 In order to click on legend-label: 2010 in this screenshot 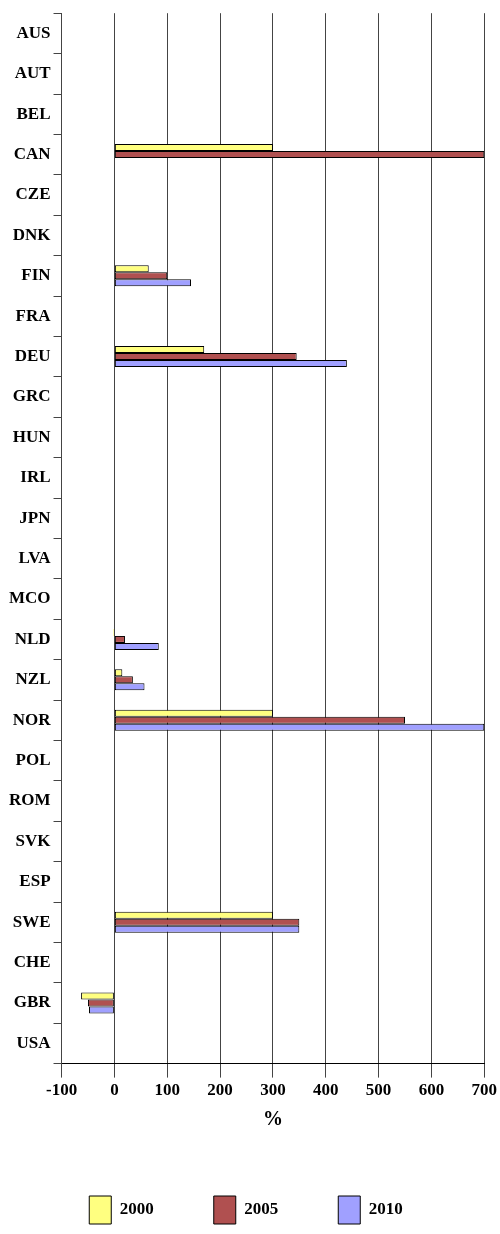, I will do `click(385, 1209)`.